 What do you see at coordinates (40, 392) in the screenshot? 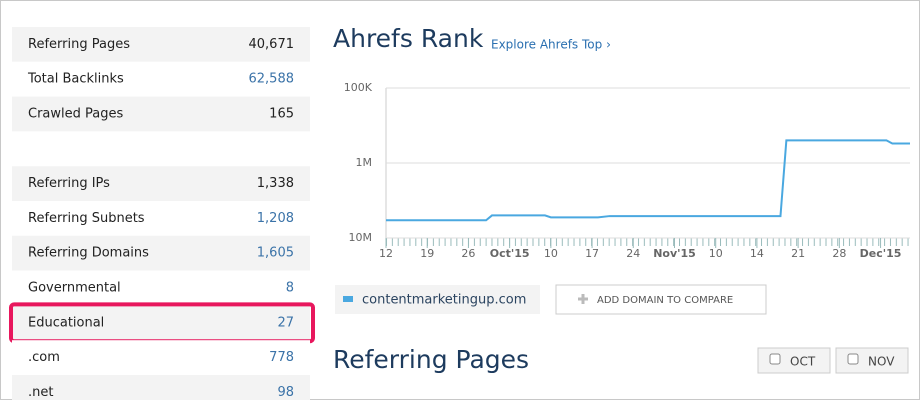
I see `stat-label: .net` at bounding box center [40, 392].